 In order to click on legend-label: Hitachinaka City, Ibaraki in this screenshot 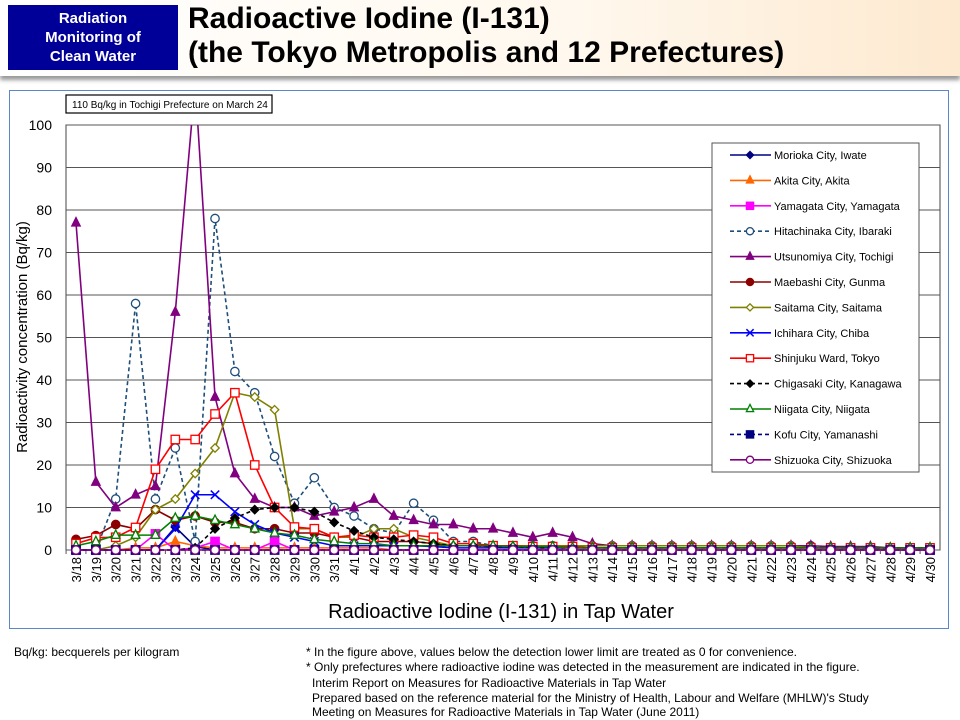, I will do `click(833, 232)`.